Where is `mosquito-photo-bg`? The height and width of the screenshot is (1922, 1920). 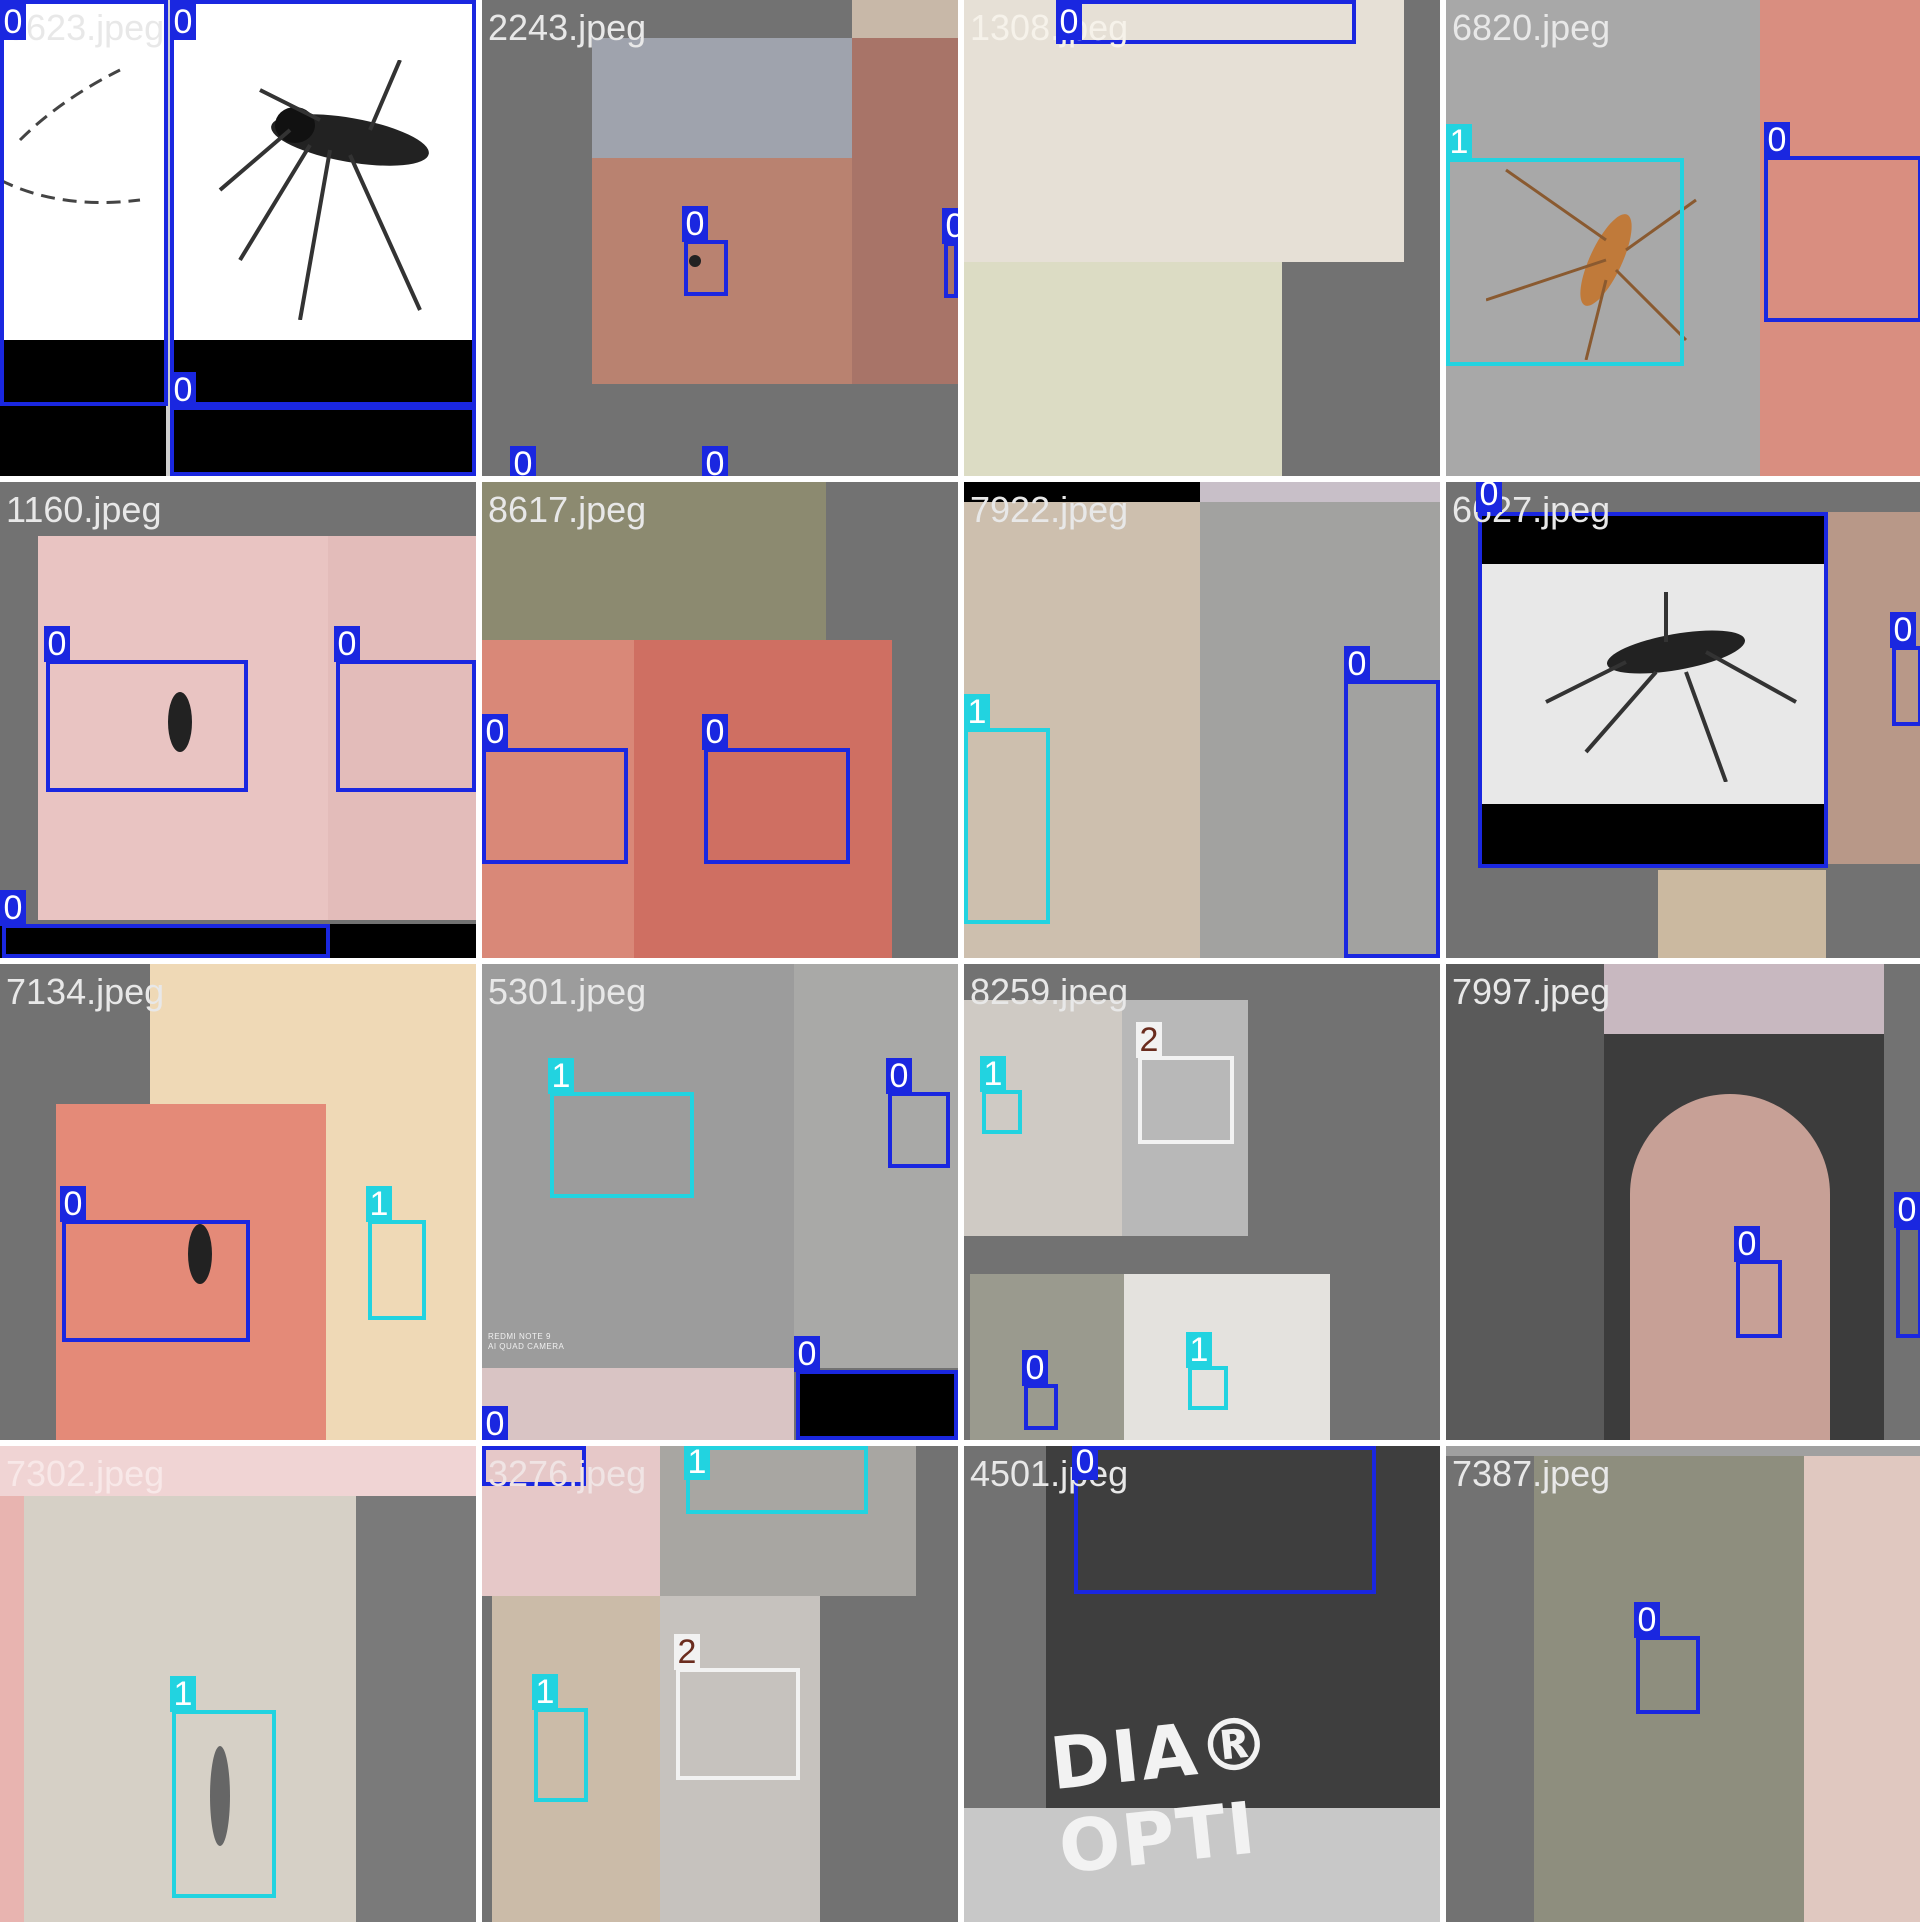
mosquito-photo-bg is located at coordinates (1652, 684).